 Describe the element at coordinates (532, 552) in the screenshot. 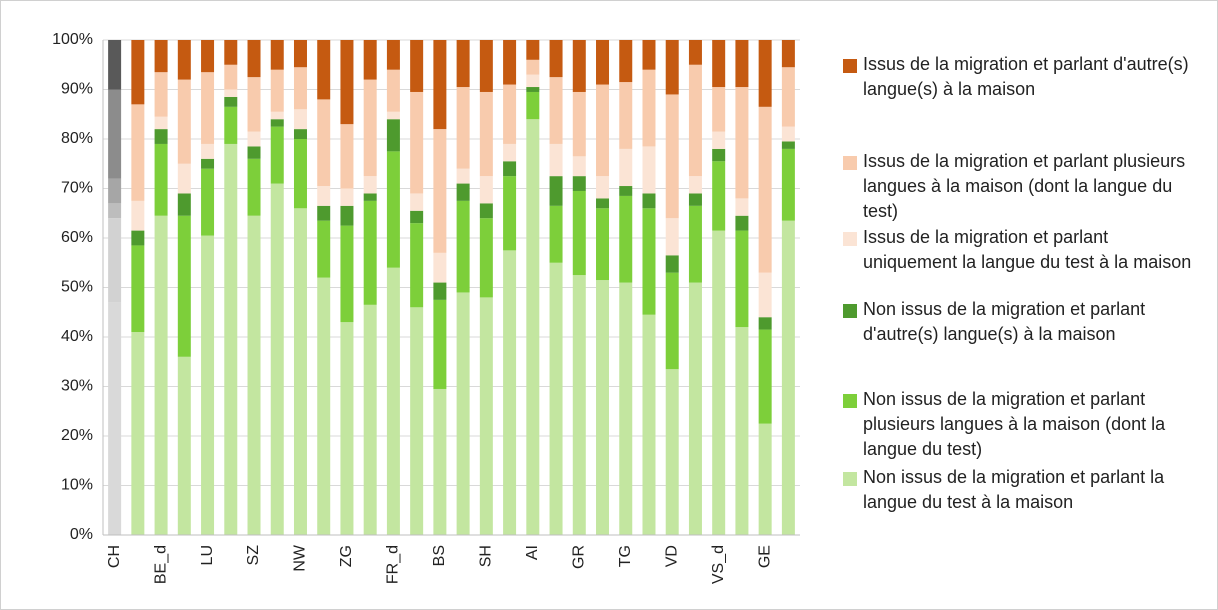

I see `x-tick-label: AI` at that location.